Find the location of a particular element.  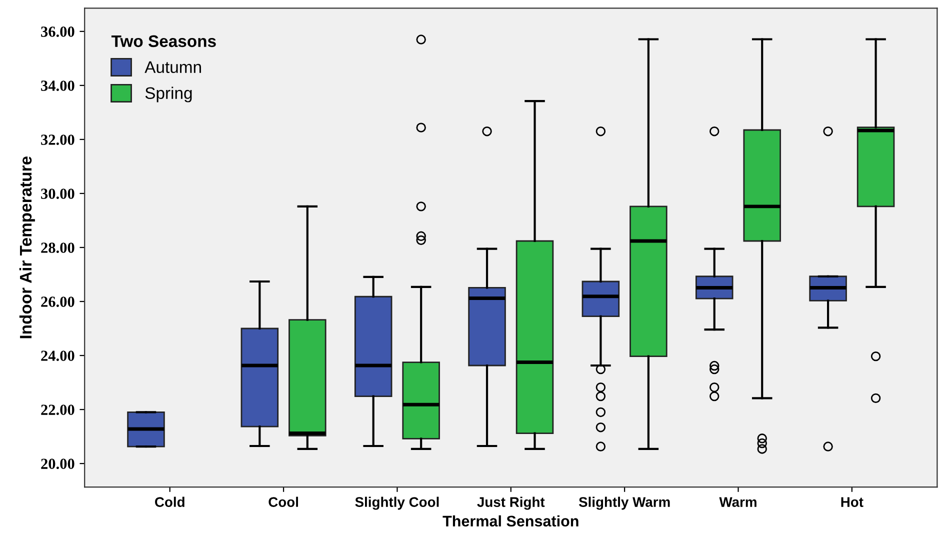

x-tick-label: Slightly Cool is located at coordinates (397, 503).